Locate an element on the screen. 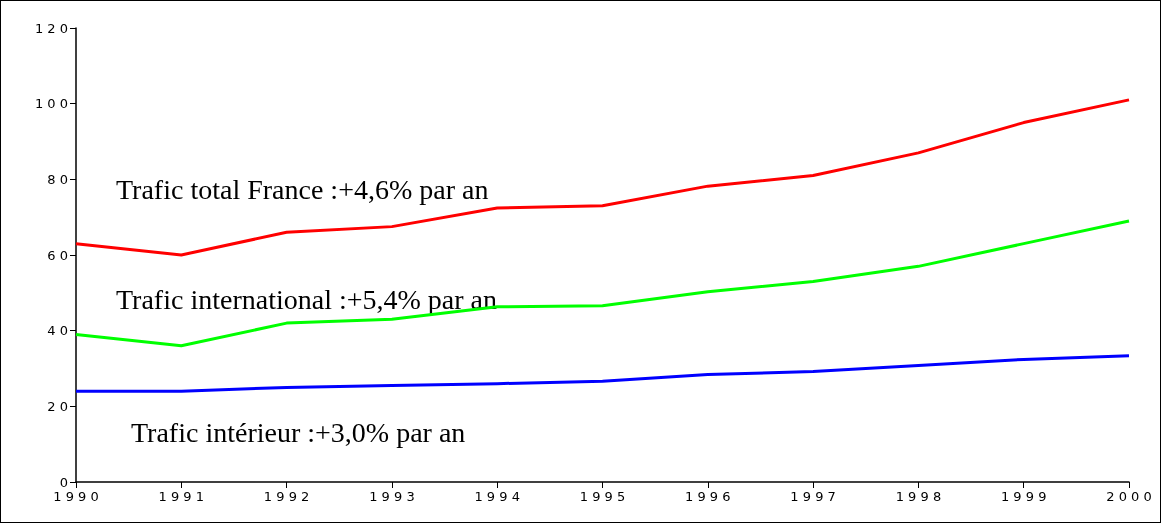  y-tick-label: 8 0 is located at coordinates (57, 179).